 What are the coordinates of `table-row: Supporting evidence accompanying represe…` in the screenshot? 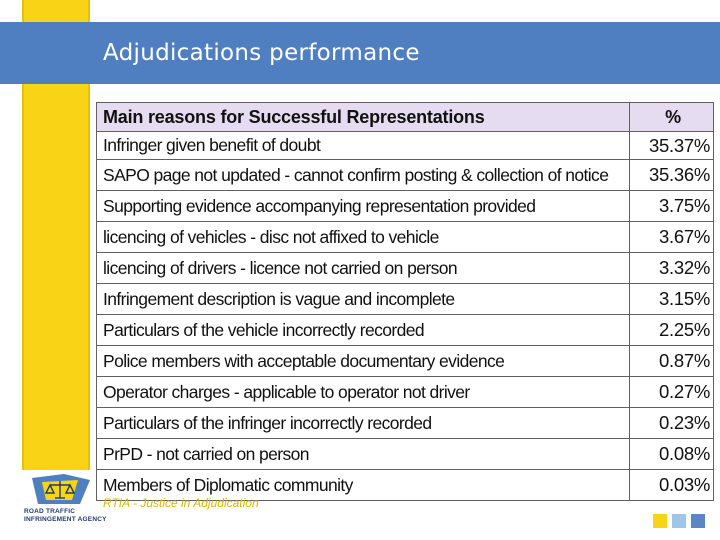 It's located at (405, 206).